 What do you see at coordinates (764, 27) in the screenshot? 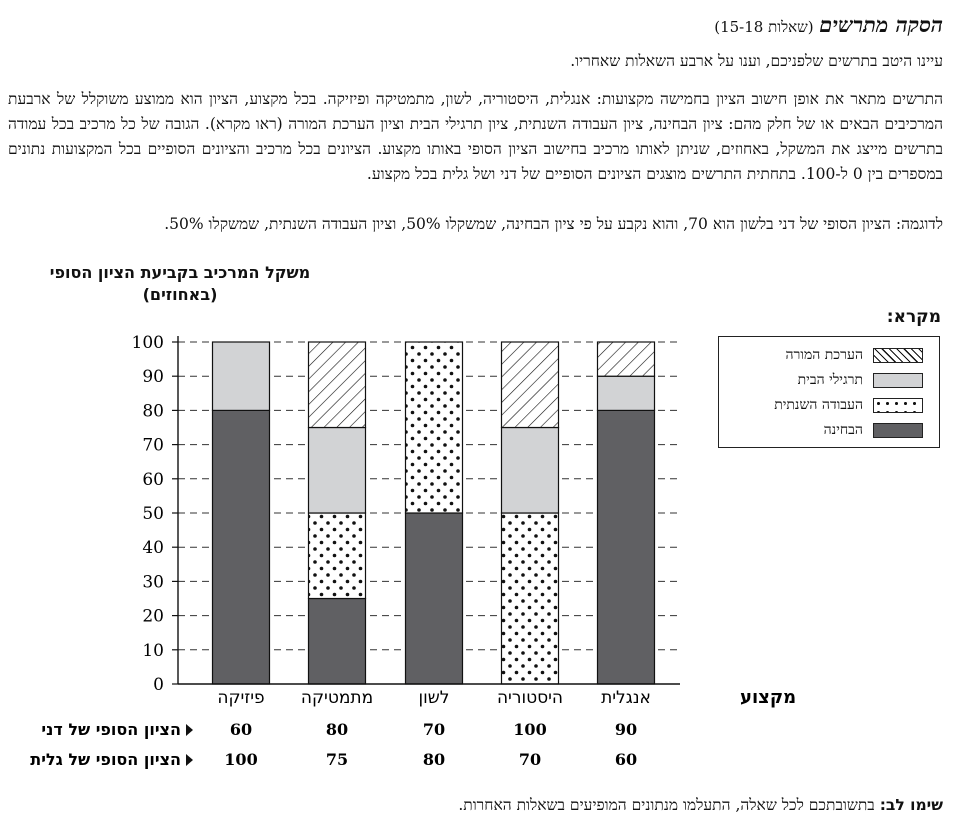
I see `section-subtitle: (שאלות 15-18)` at bounding box center [764, 27].